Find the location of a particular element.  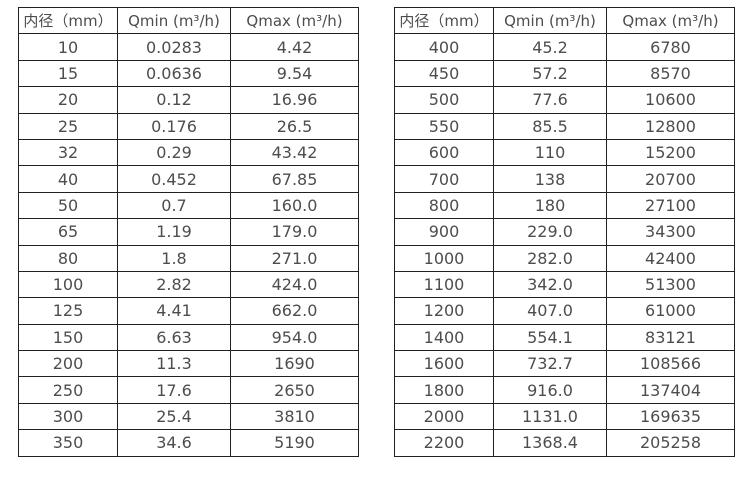

table-cell: 916.0 is located at coordinates (550, 390).